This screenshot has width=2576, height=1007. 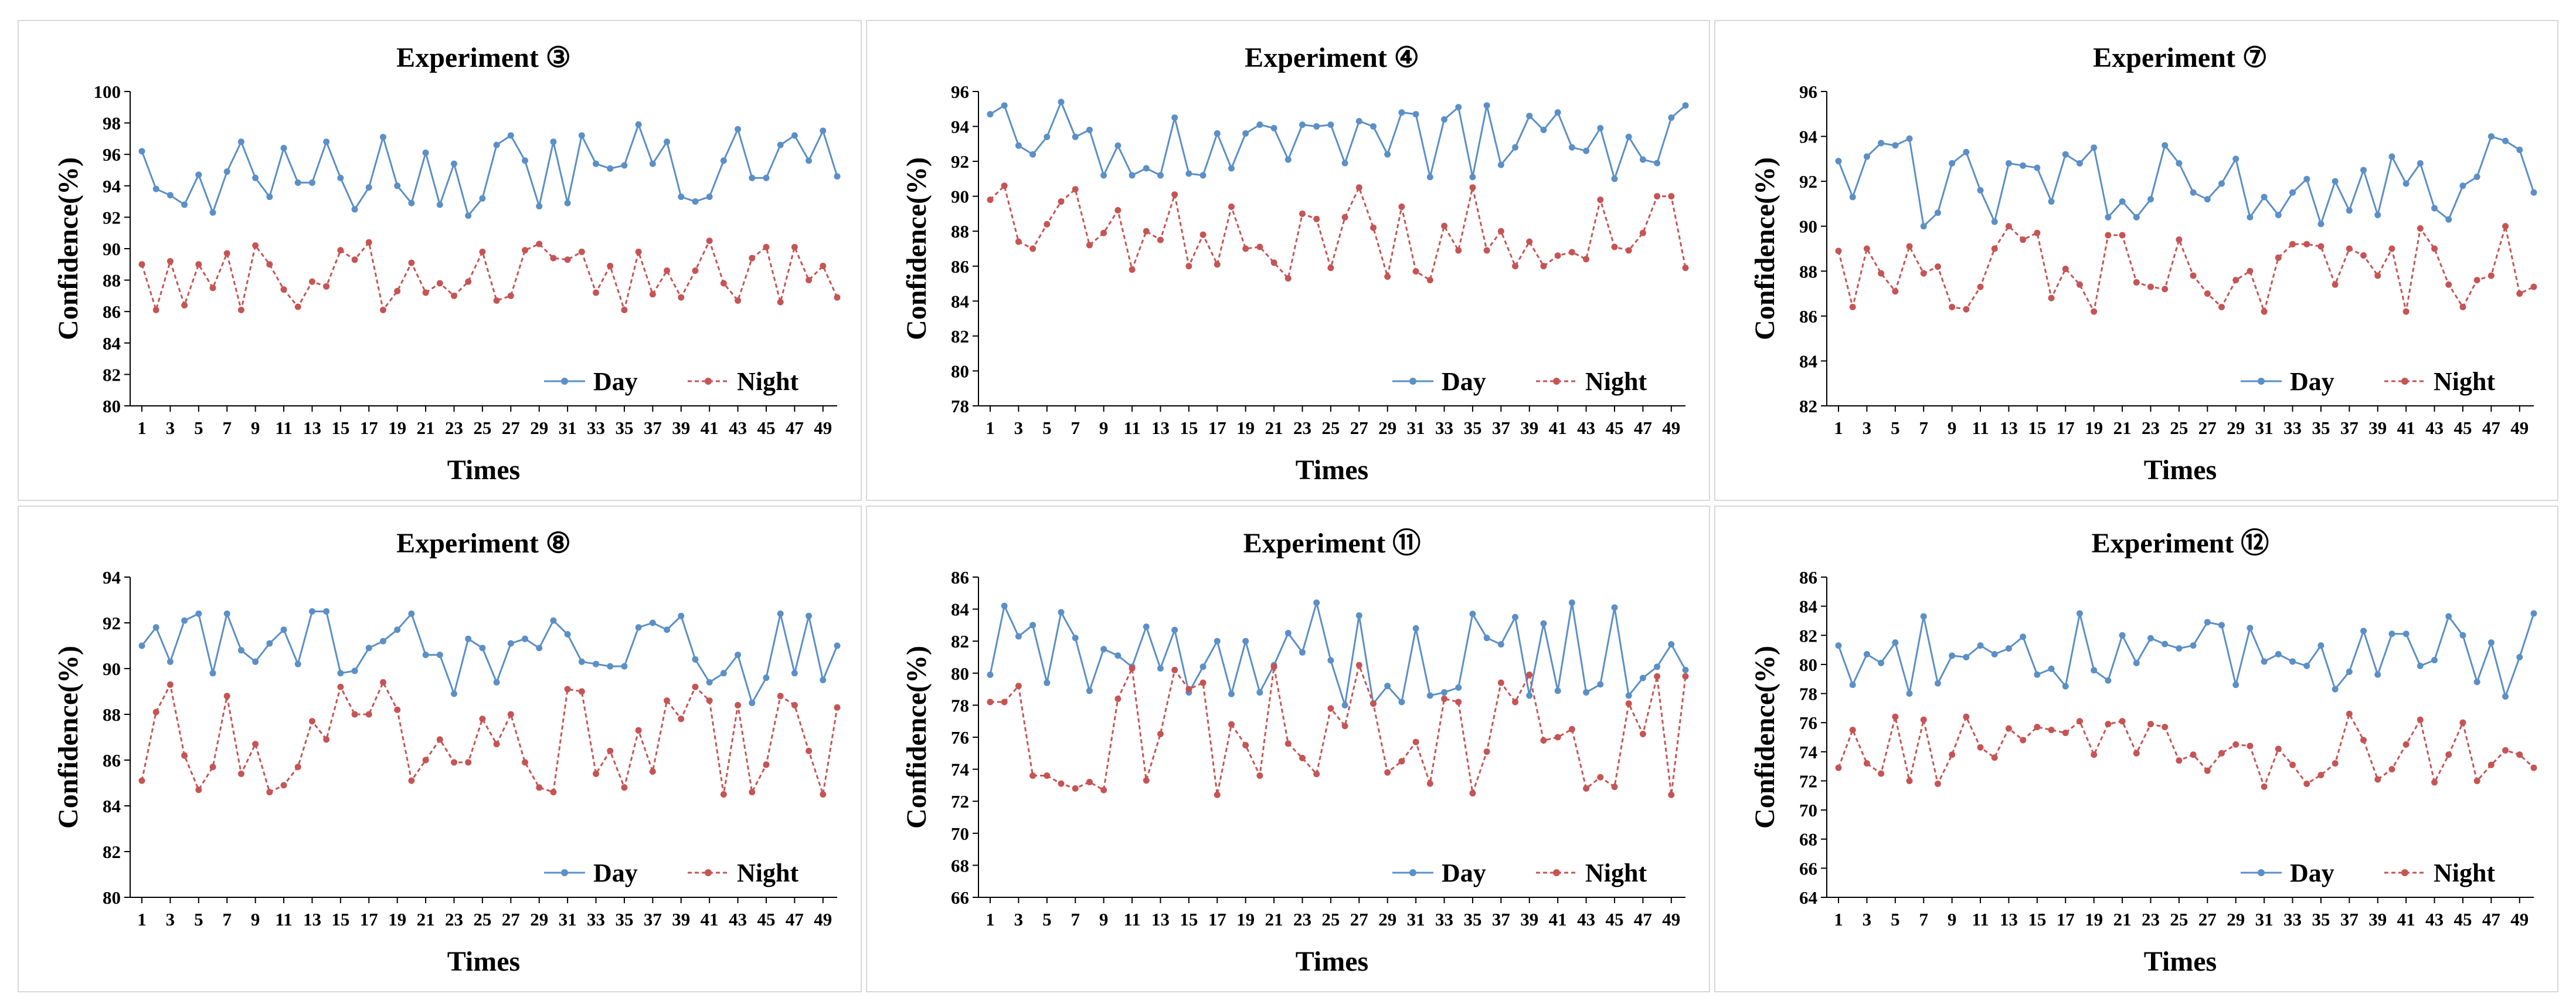 What do you see at coordinates (2179, 428) in the screenshot?
I see `x-tick-label: 25` at bounding box center [2179, 428].